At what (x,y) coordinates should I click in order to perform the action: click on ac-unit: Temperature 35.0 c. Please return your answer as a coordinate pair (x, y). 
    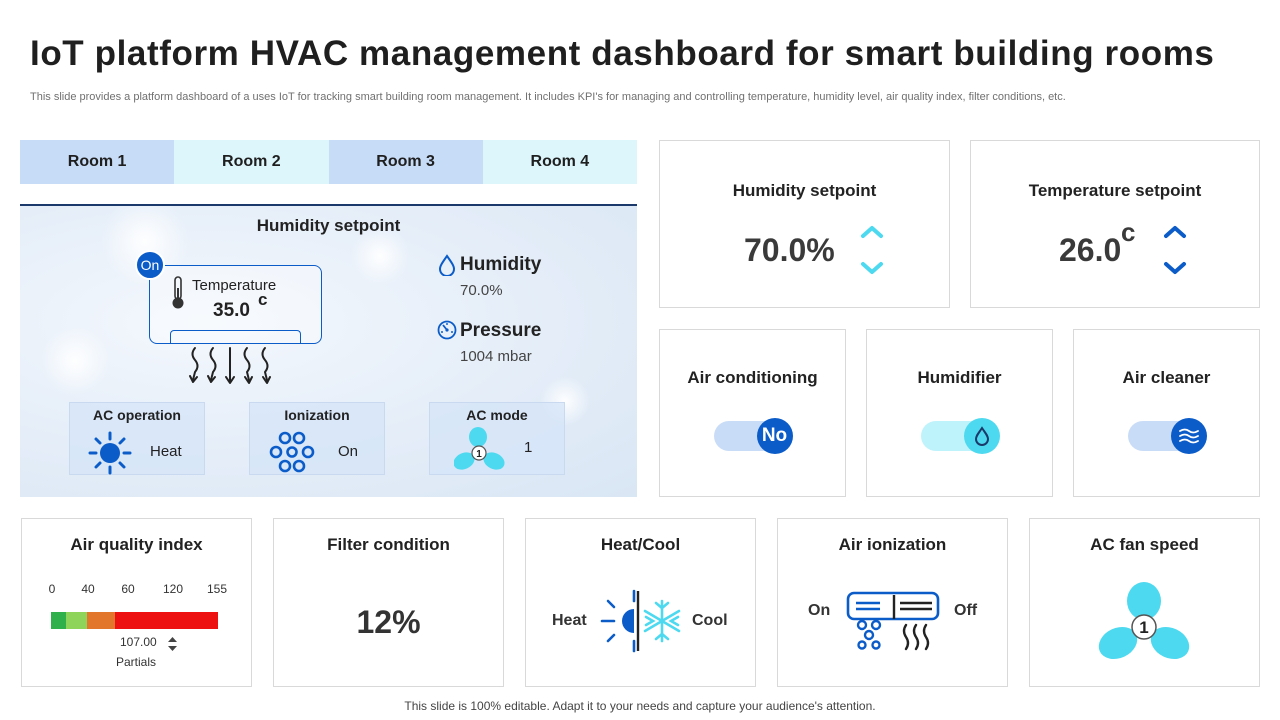
    Looking at the image, I should click on (235, 304).